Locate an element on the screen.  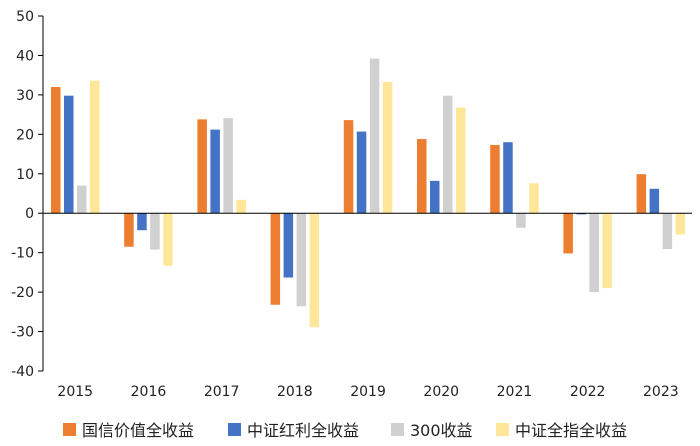
x-tick-label: 2020 is located at coordinates (441, 392).